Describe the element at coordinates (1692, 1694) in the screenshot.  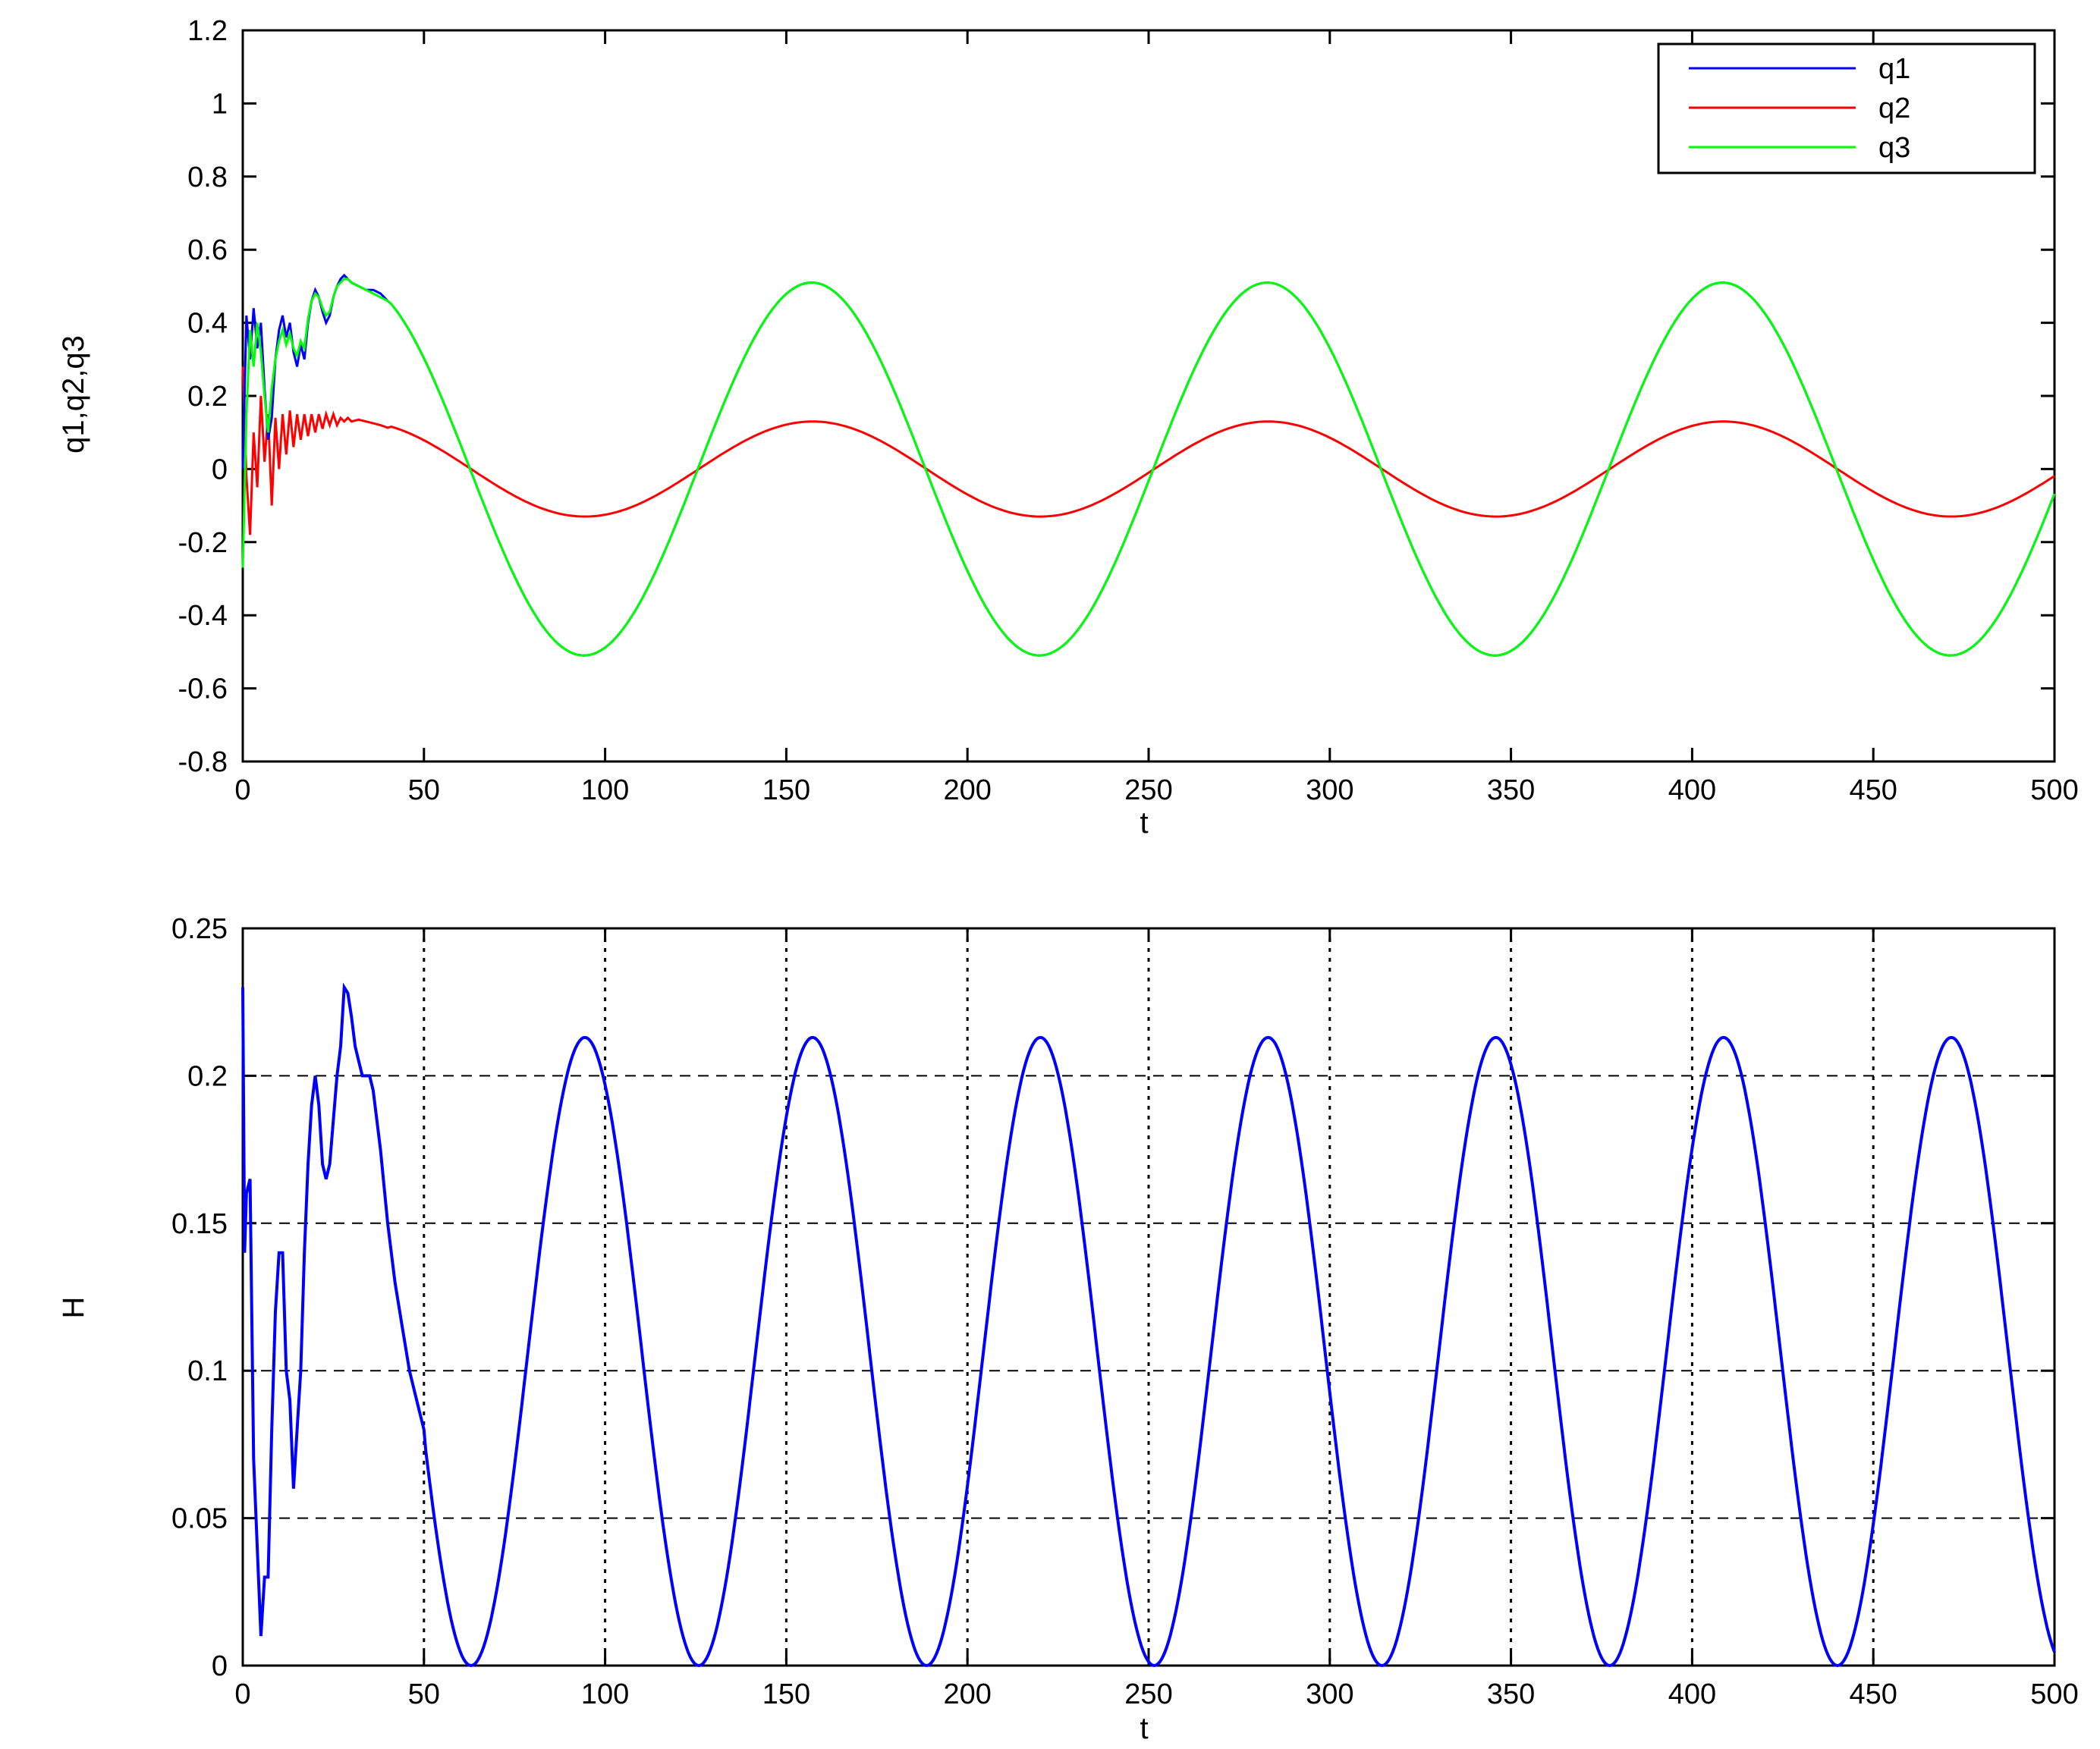
I see `bottom-x-tick-label: 400` at that location.